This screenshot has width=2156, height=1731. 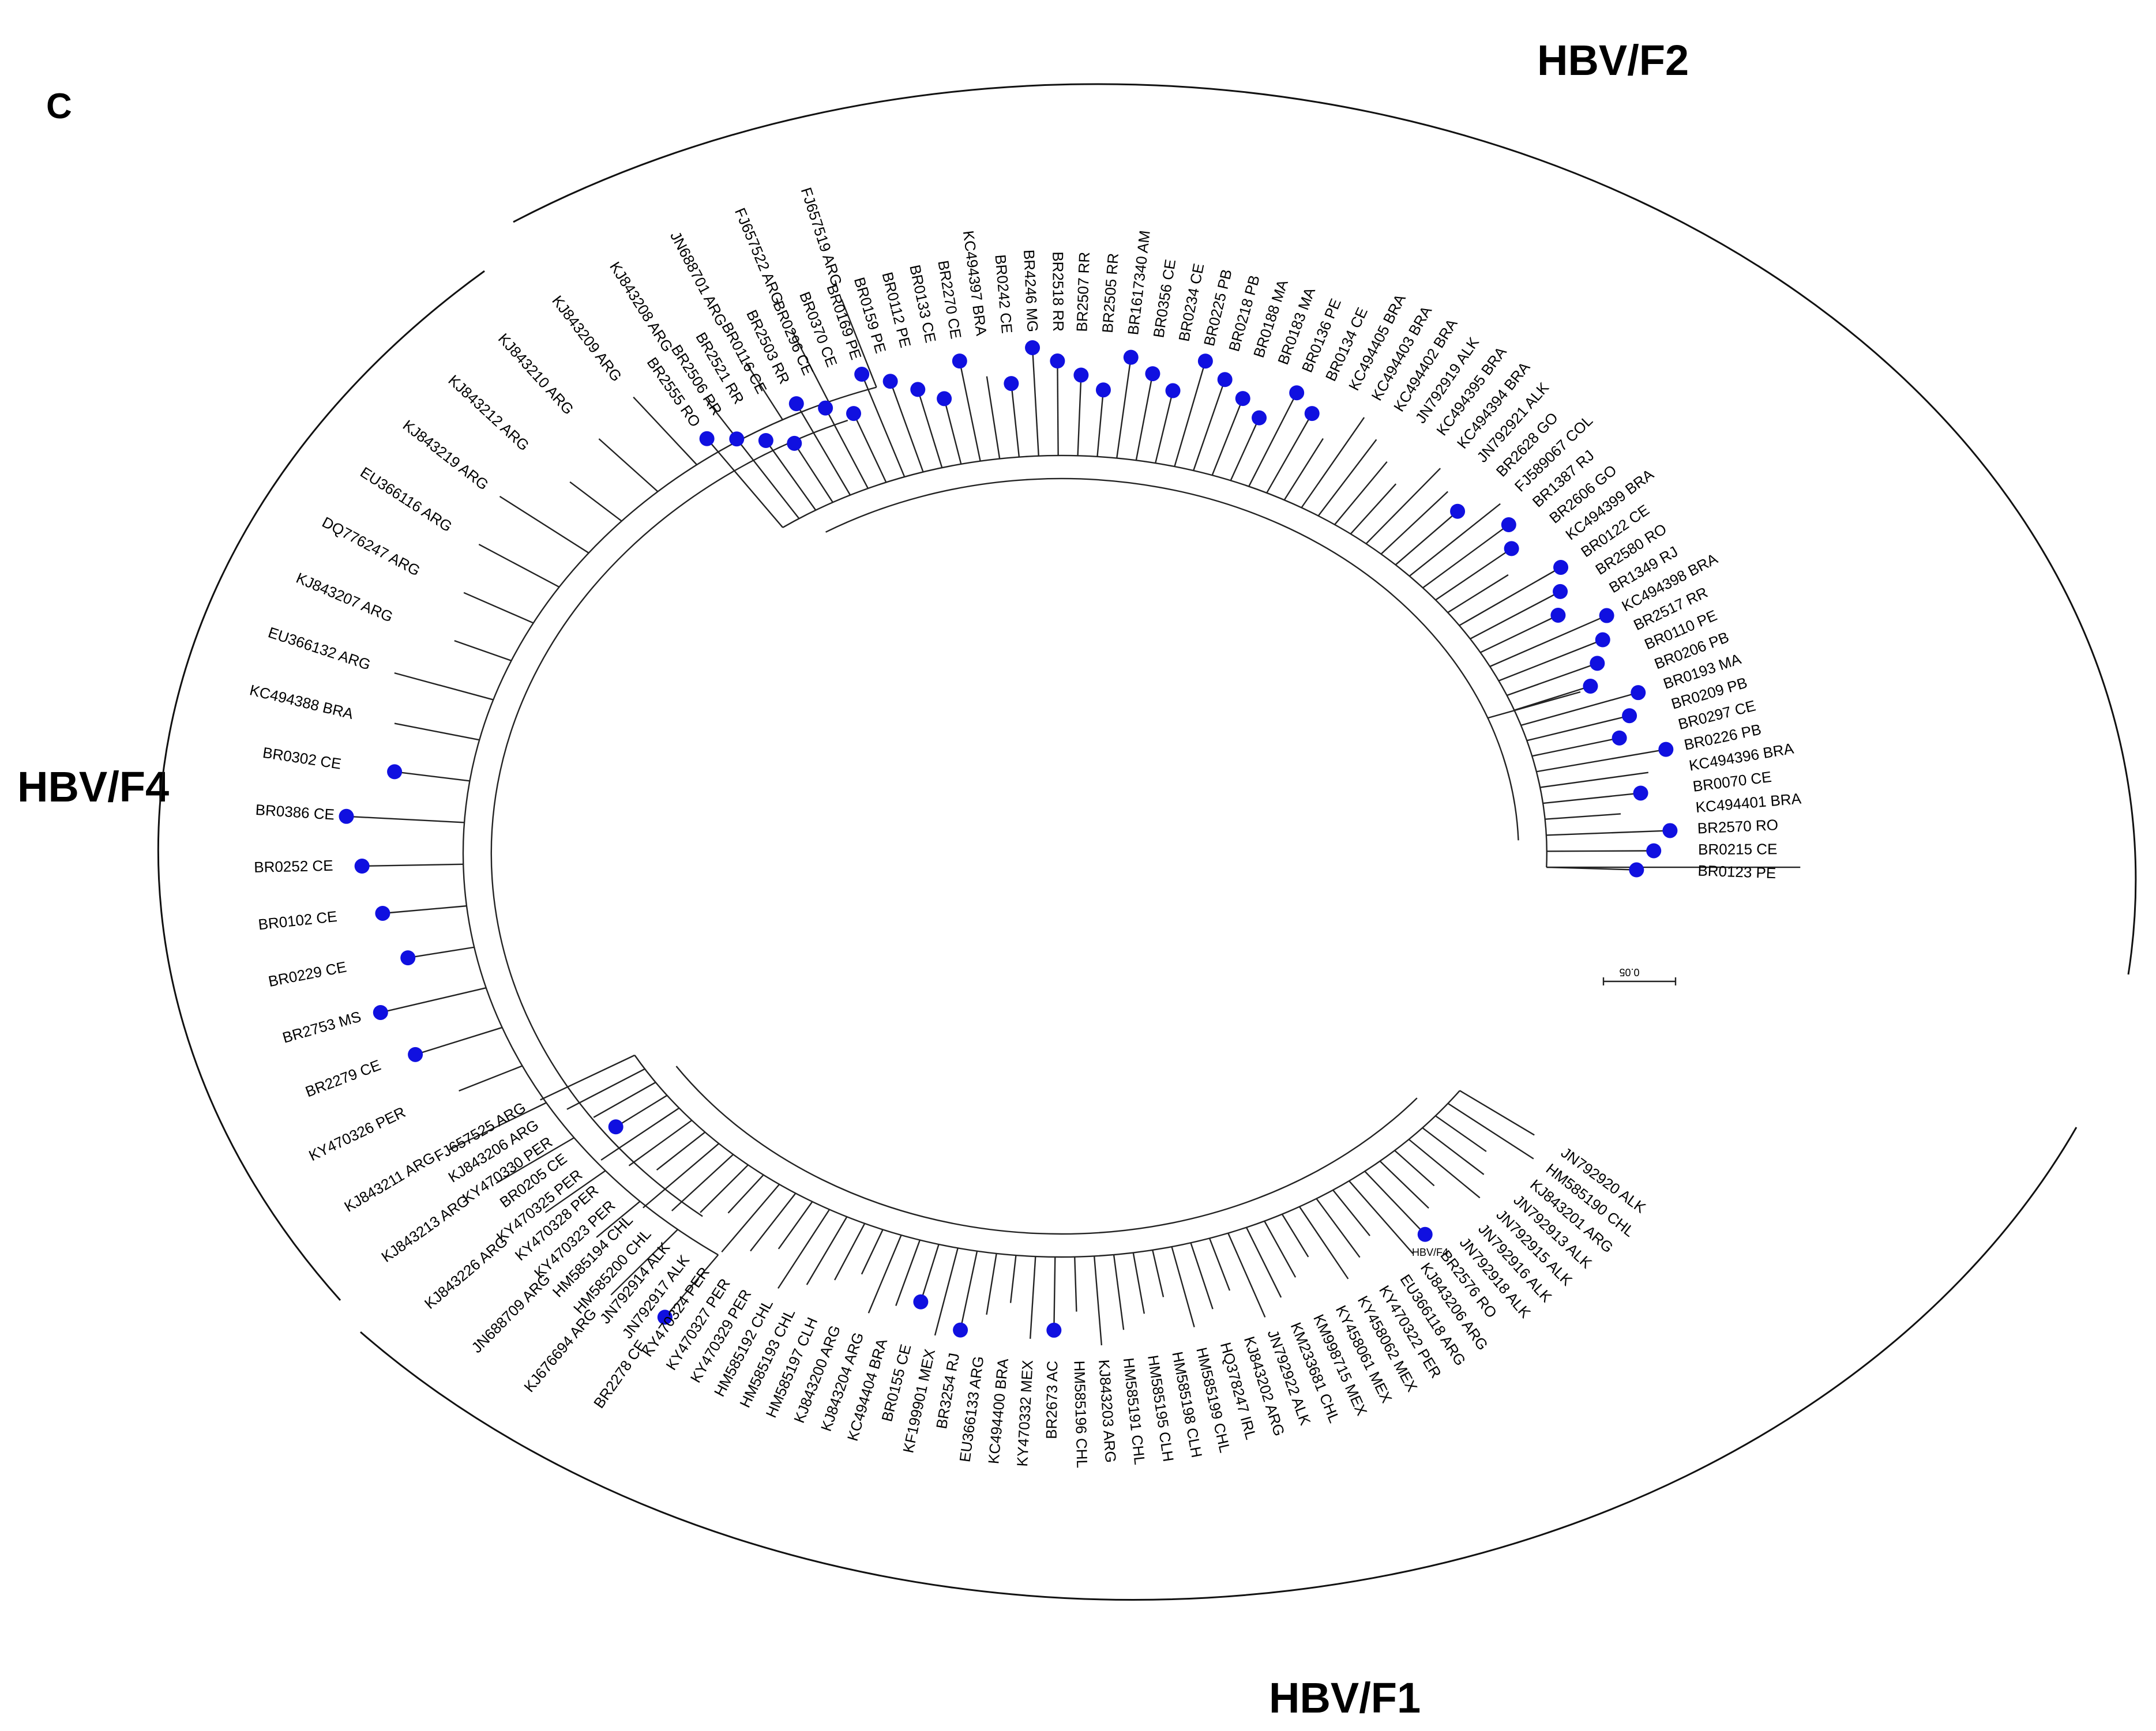 What do you see at coordinates (1736, 871) in the screenshot?
I see `tree-leaf-label: BR0123 PE` at bounding box center [1736, 871].